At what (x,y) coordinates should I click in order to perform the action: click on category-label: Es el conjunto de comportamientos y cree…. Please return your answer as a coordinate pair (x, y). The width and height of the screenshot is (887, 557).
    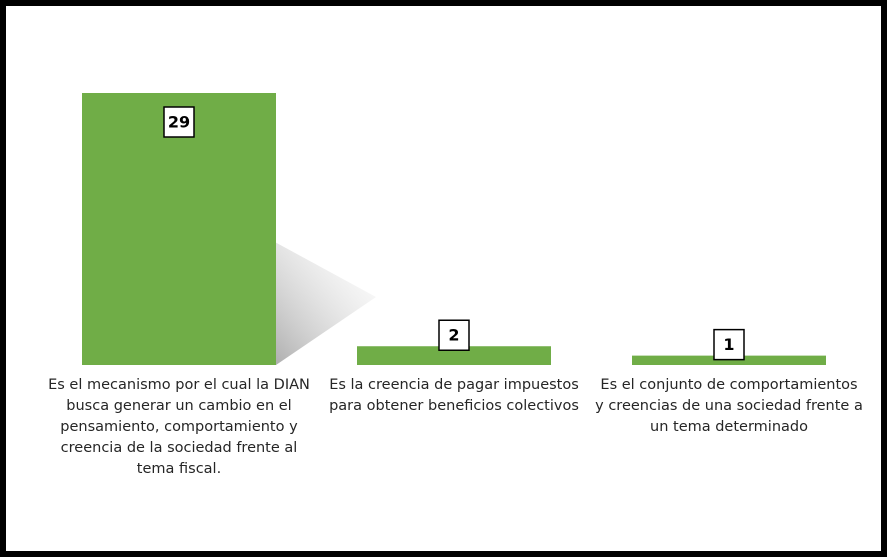
    Looking at the image, I should click on (729, 406).